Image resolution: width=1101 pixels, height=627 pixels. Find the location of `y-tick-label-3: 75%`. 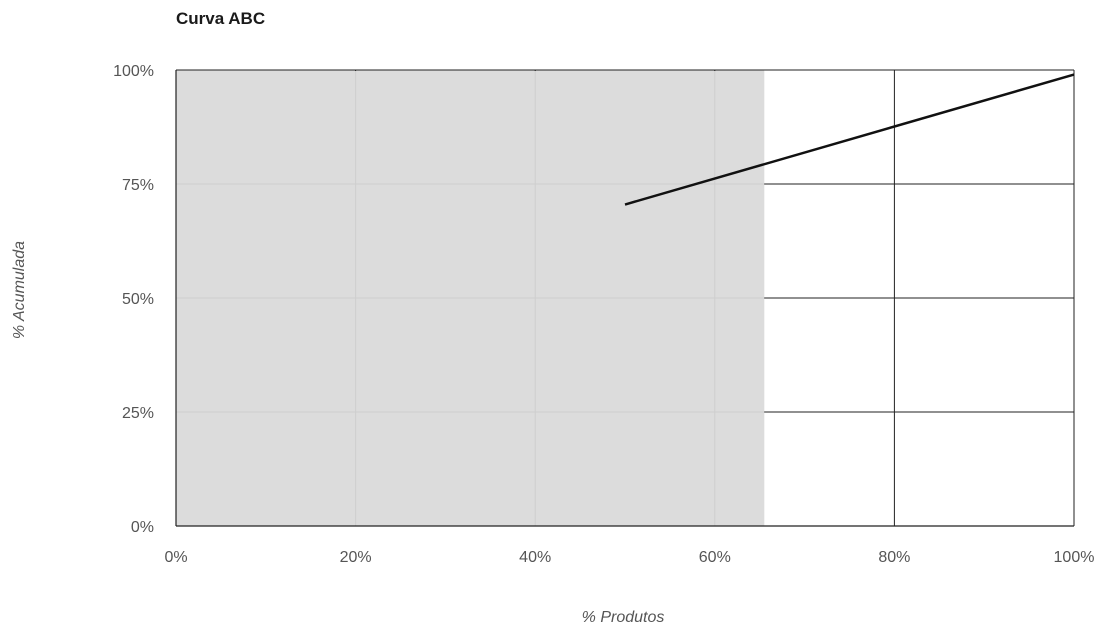

y-tick-label-3: 75% is located at coordinates (138, 185).